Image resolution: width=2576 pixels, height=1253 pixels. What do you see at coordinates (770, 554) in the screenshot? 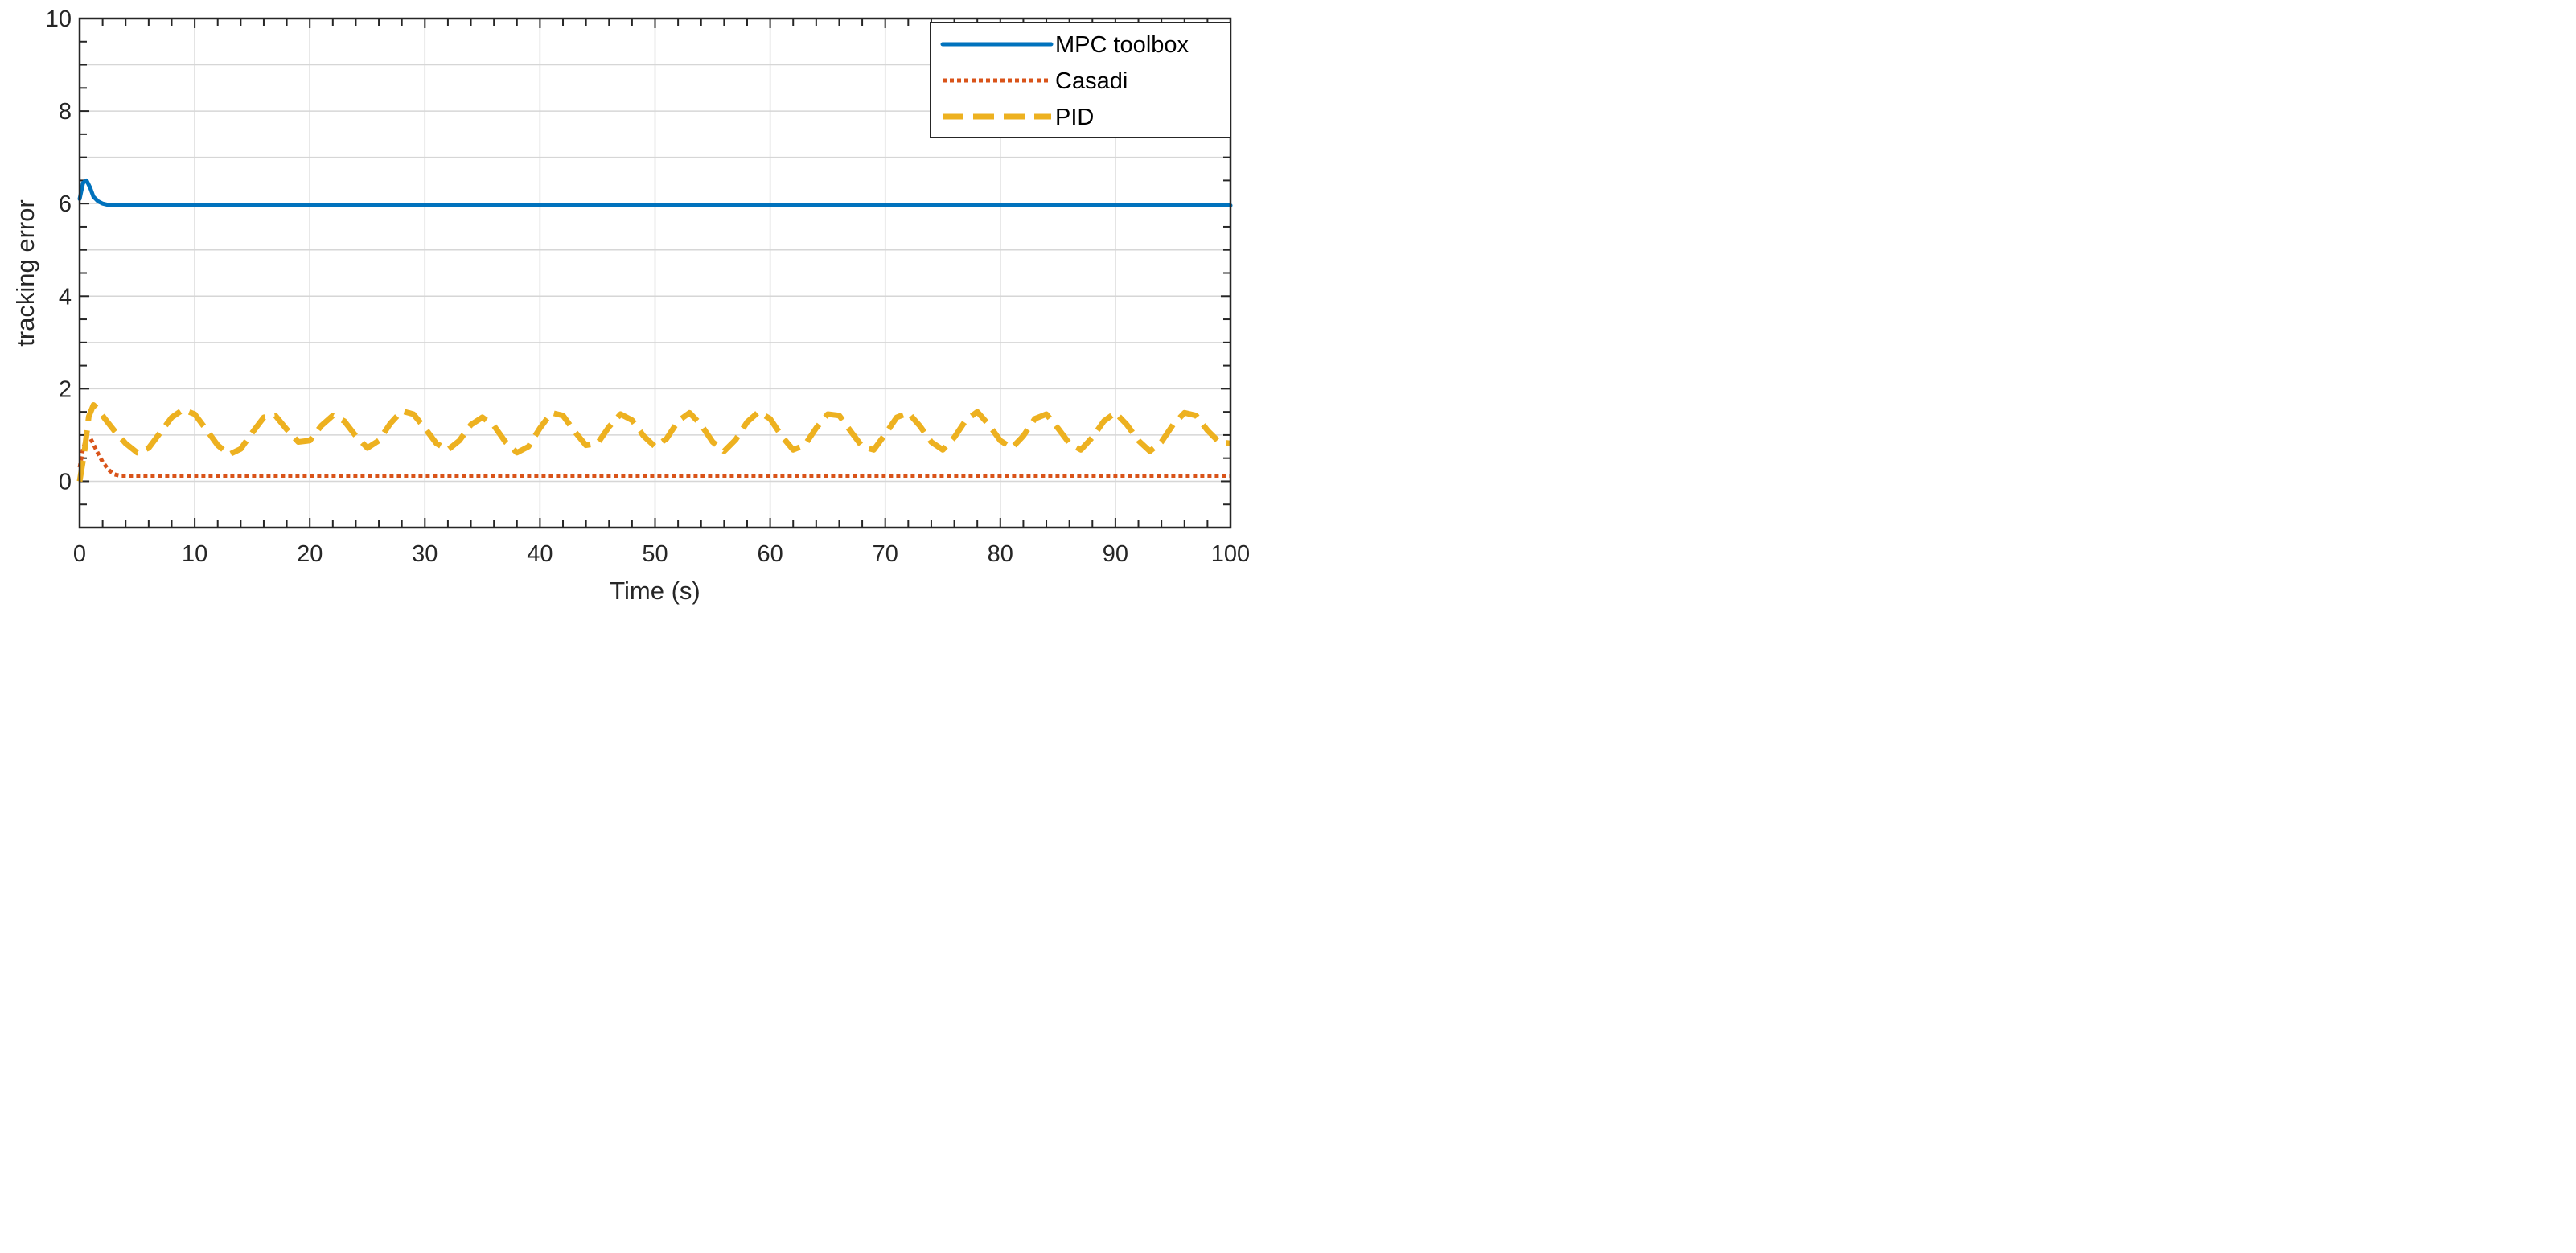
I see `x-tick-label: 60` at bounding box center [770, 554].